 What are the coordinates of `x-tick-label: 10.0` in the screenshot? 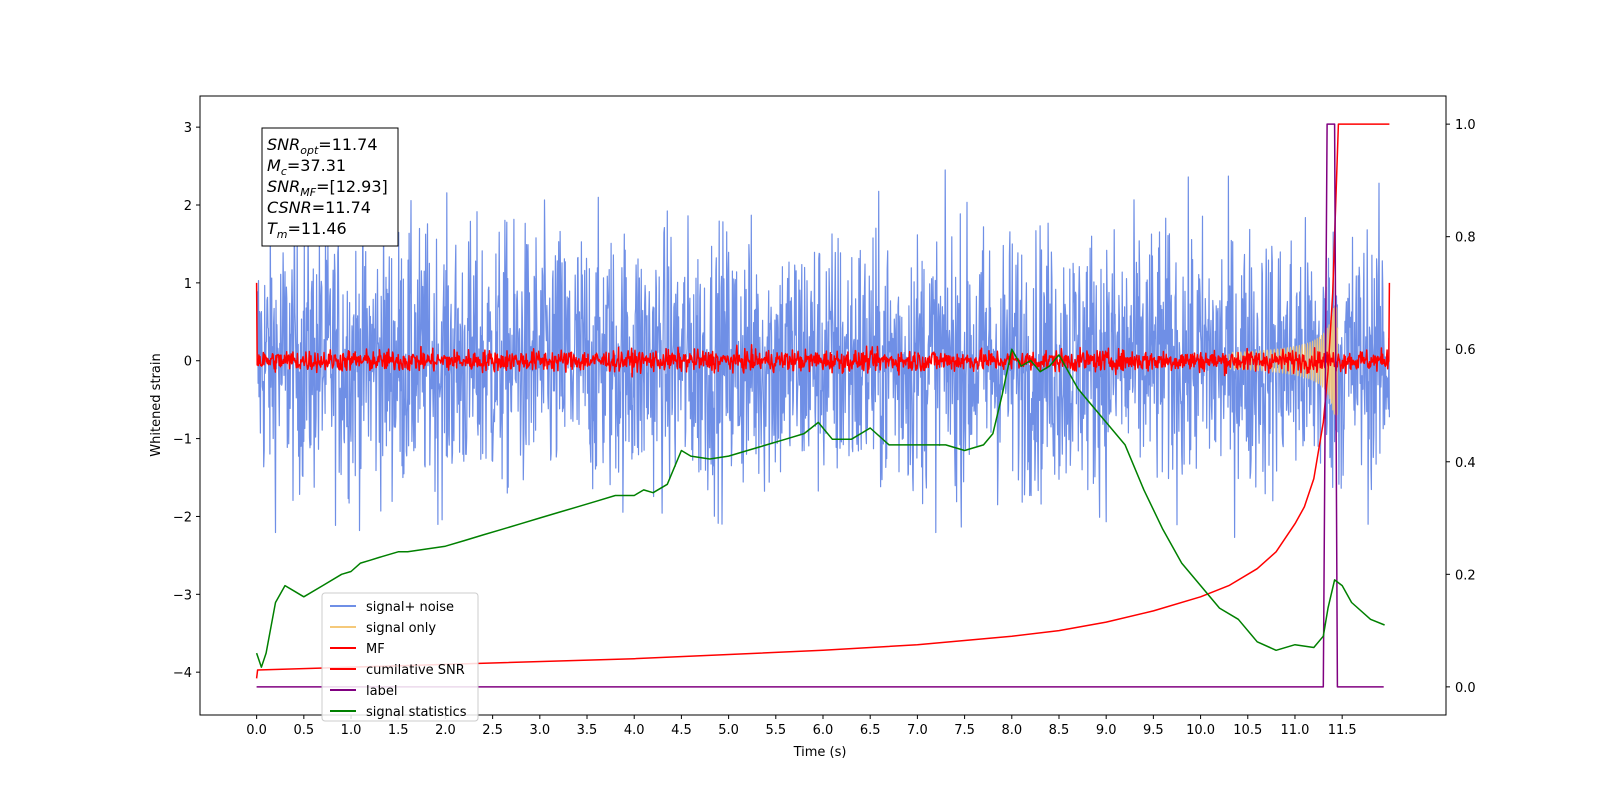 It's located at (1200, 730).